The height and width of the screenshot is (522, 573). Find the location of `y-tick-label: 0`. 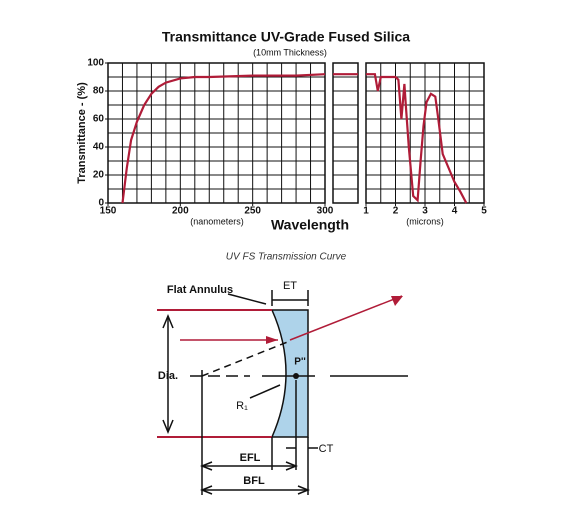

y-tick-label: 0 is located at coordinates (101, 203).